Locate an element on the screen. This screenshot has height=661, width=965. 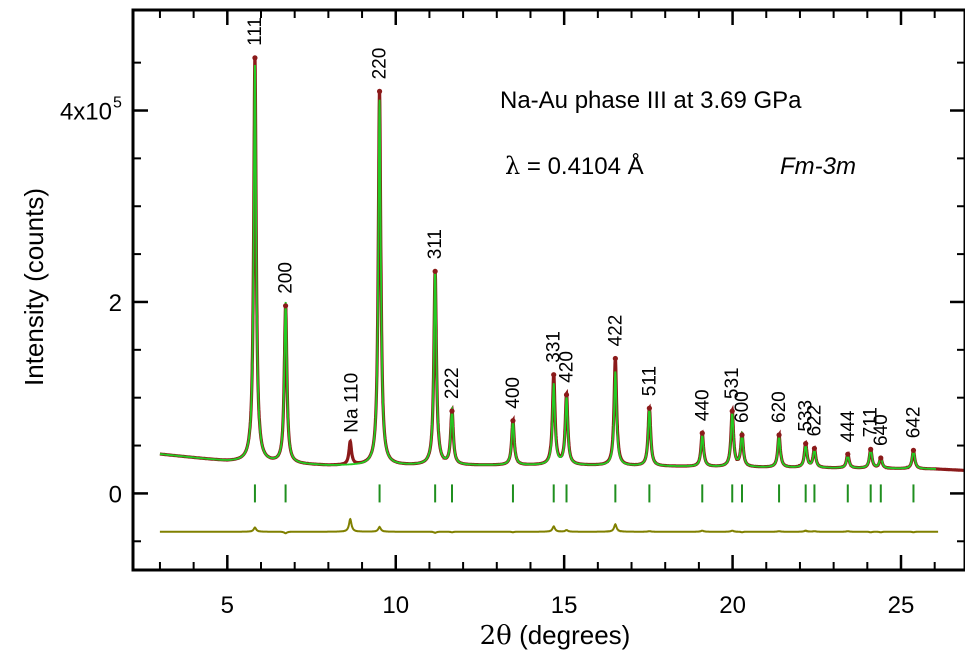
y-axis-title: Intensity (counts) is located at coordinates (34, 287).